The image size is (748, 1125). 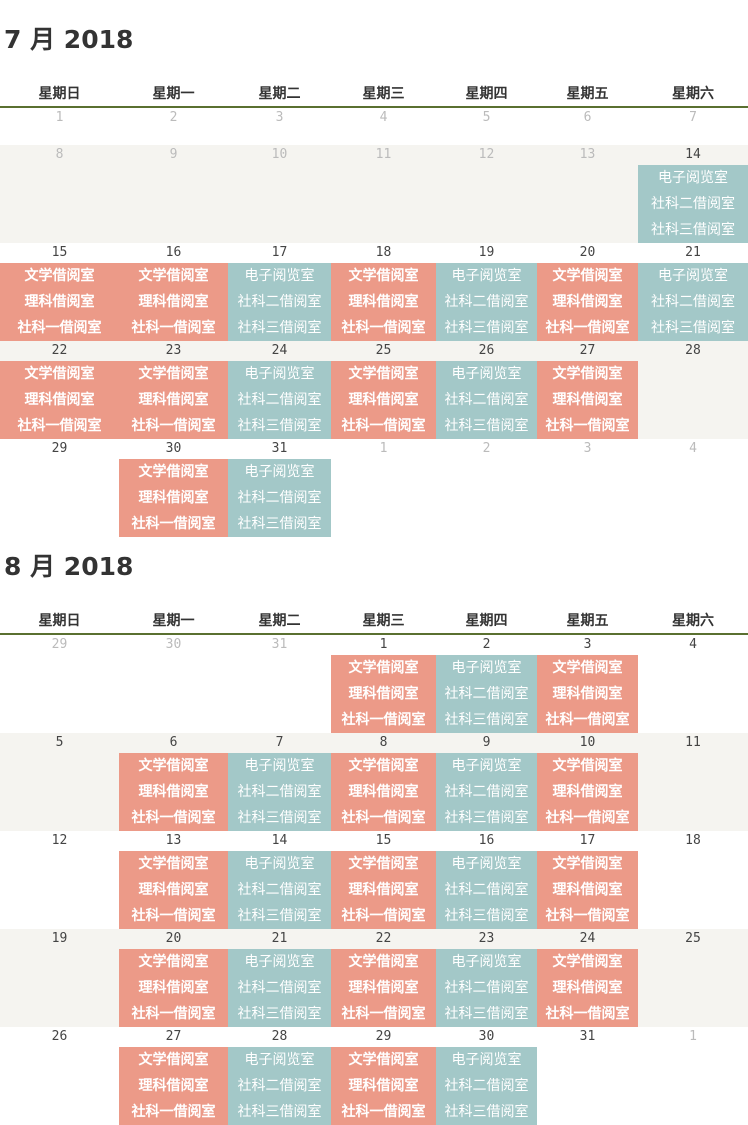 I want to click on day-cell: 24 电子阅览室 社科二借阅室 社科三借阅室, so click(x=279, y=390).